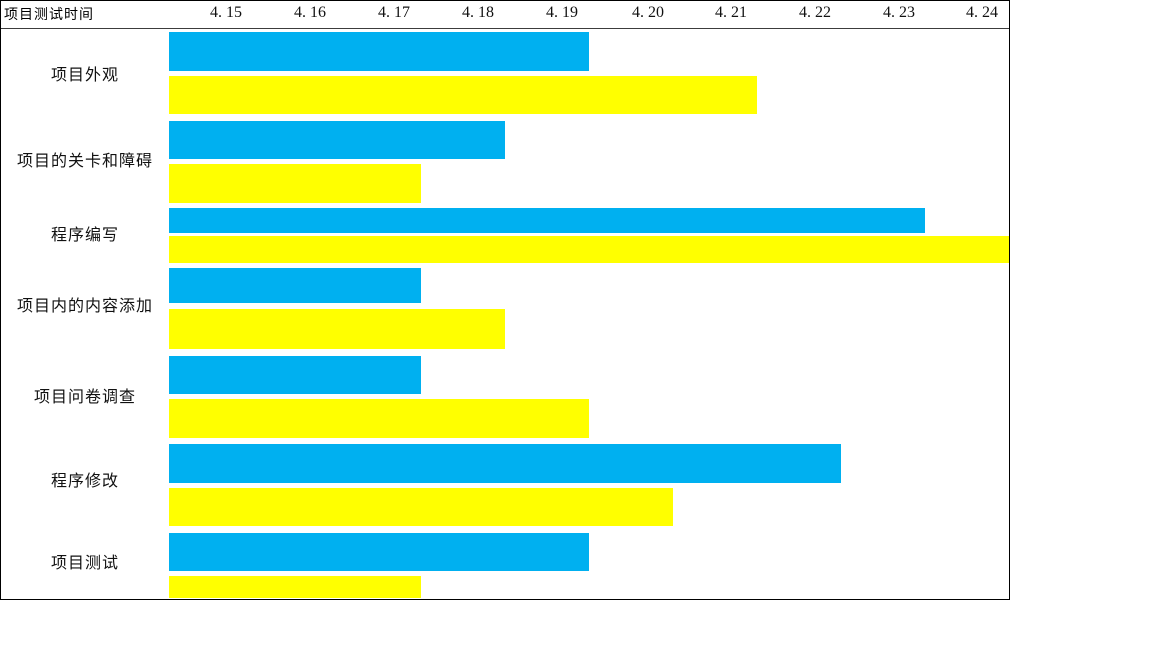 The image size is (1152, 648). I want to click on chart-title: 项目测试时间, so click(49, 15).